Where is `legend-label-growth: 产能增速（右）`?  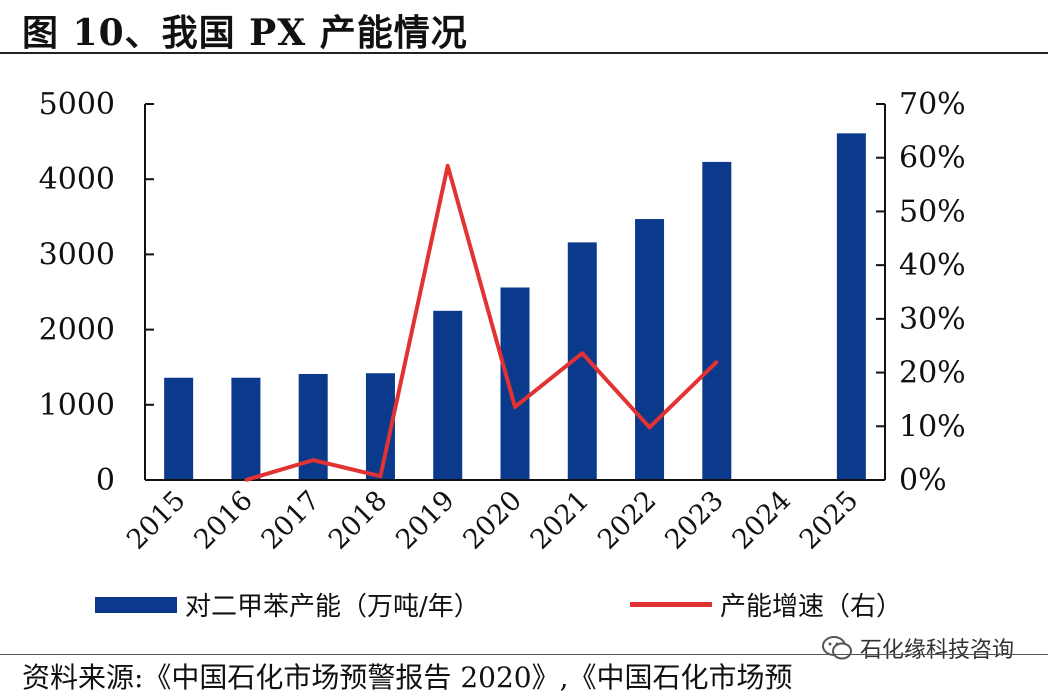 legend-label-growth: 产能增速（右） is located at coordinates (811, 607).